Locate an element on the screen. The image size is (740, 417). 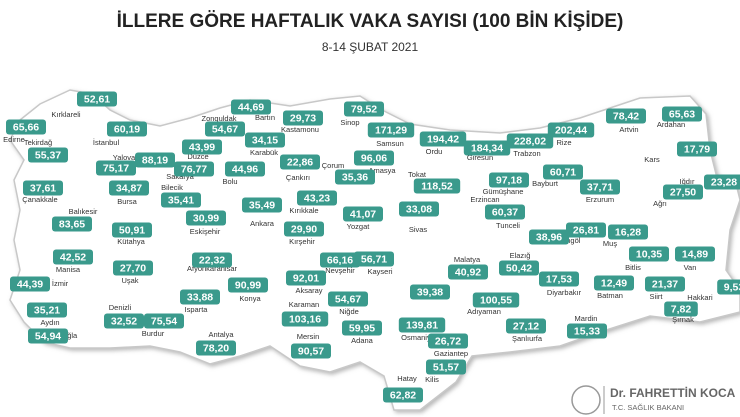
case-rate: 30,99 is located at coordinates (206, 218).